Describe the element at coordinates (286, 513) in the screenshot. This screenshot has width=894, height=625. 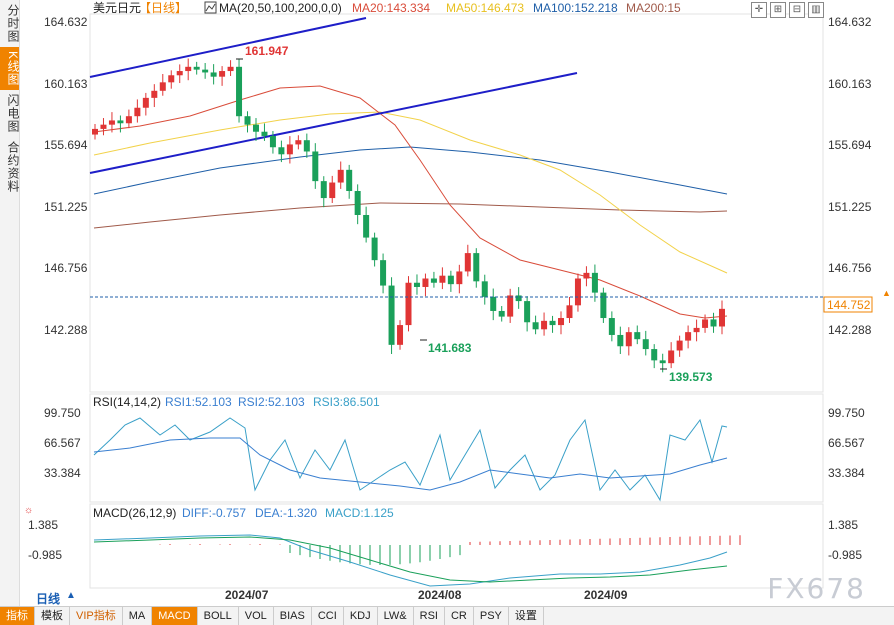
I see `macd-dea-label: DEA:-1.320` at that location.